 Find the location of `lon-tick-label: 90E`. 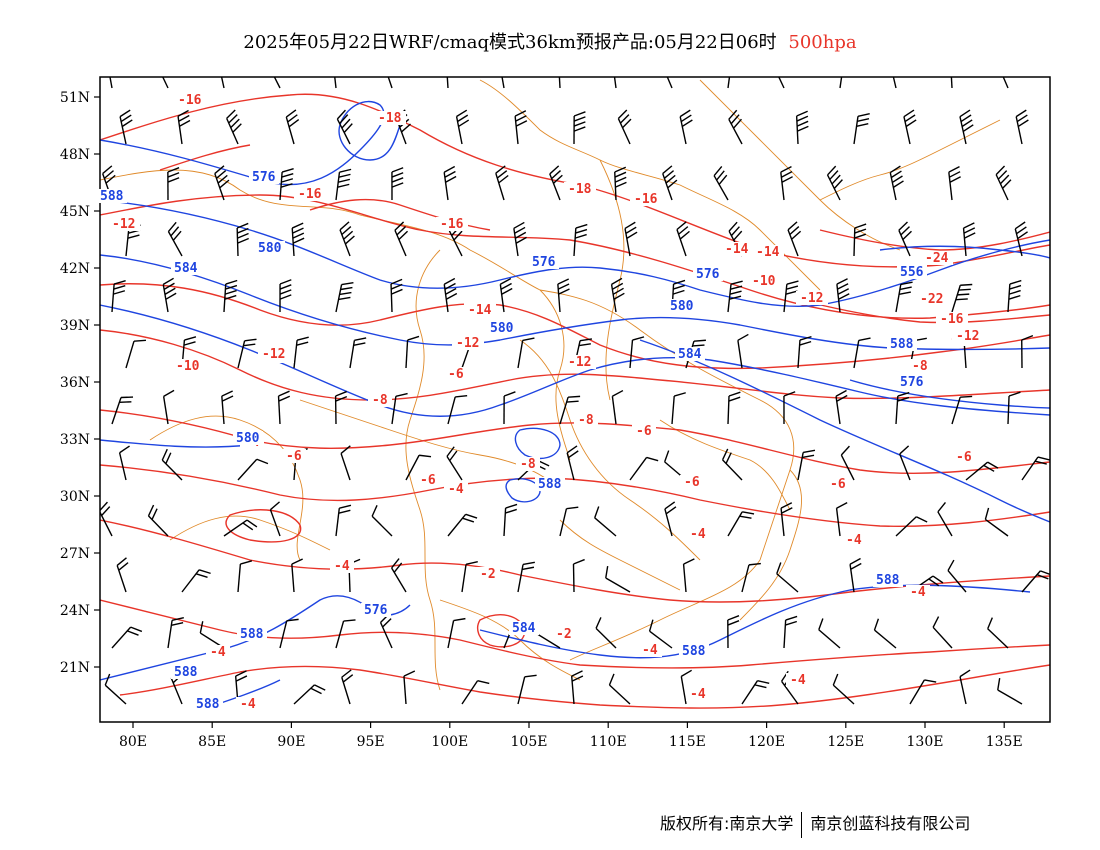

lon-tick-label: 90E is located at coordinates (291, 742).